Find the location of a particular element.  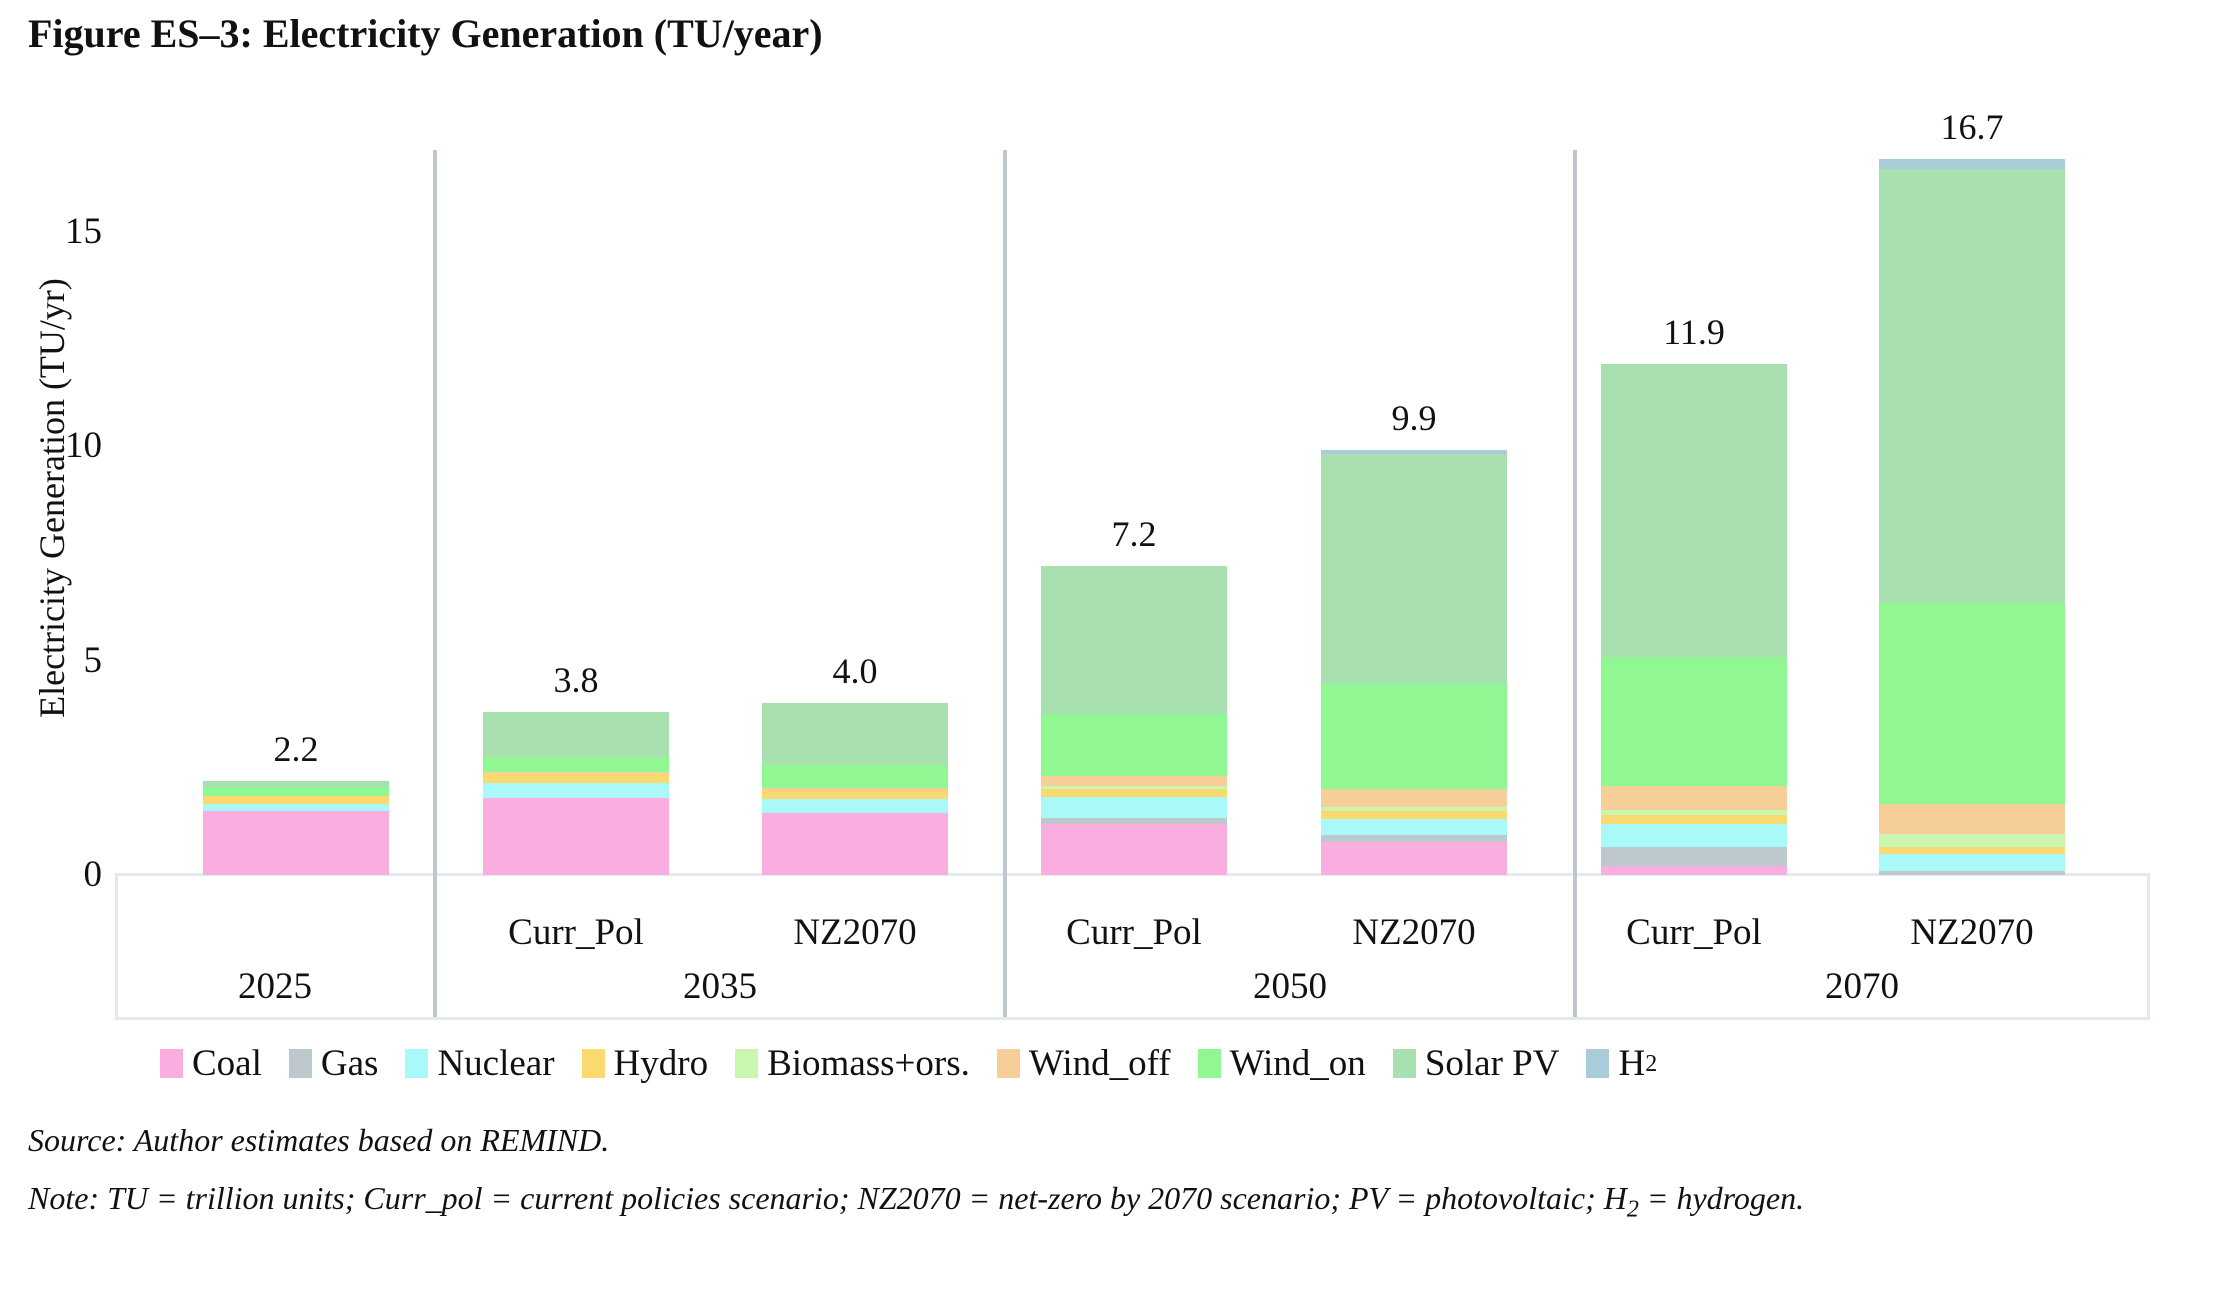

legend-label: Nuclear is located at coordinates (496, 1063).